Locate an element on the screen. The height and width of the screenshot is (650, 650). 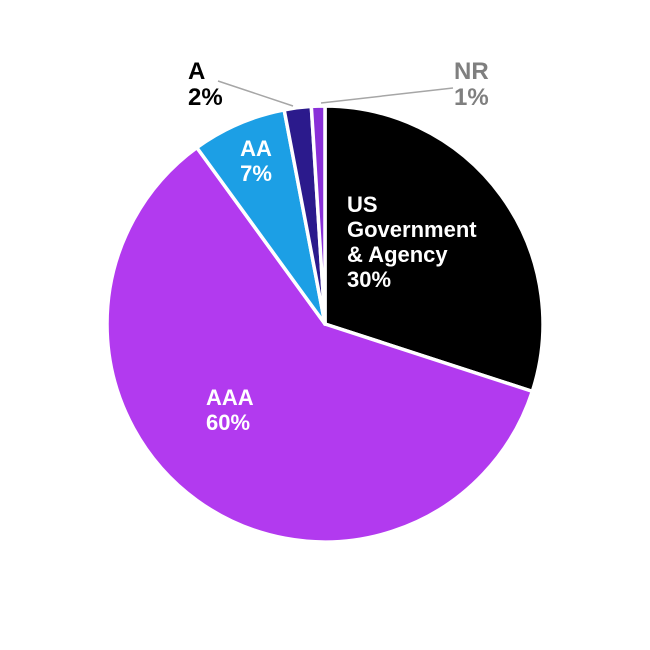
label-us-government-agency: US Government & Agency 30% is located at coordinates (419, 242).